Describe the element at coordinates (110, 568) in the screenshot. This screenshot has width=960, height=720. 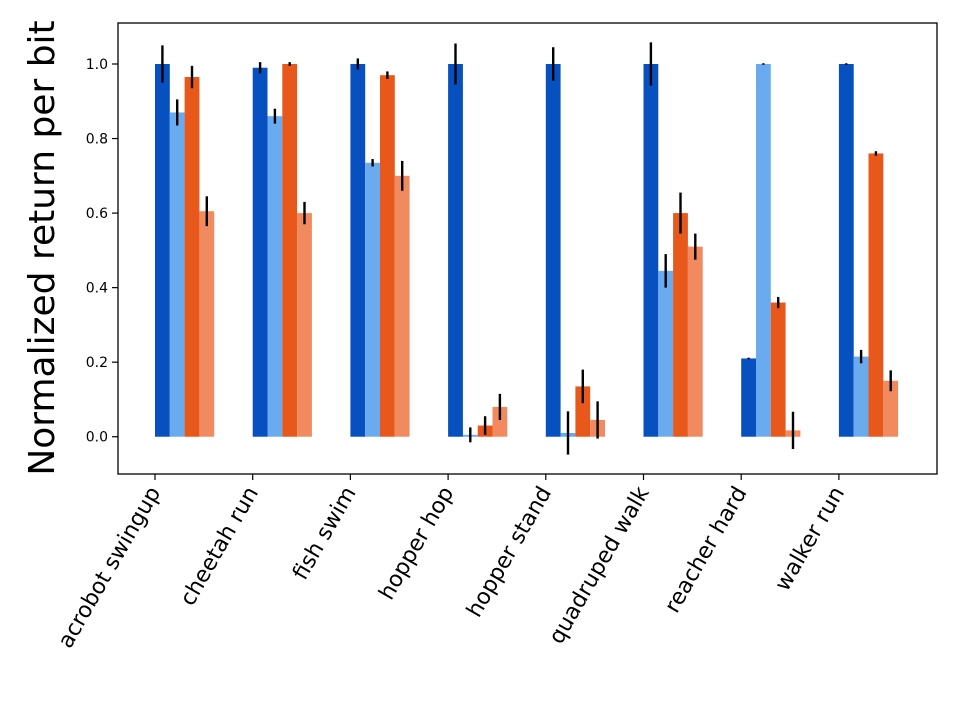
I see `x-tick-label: acrobot swingup` at that location.